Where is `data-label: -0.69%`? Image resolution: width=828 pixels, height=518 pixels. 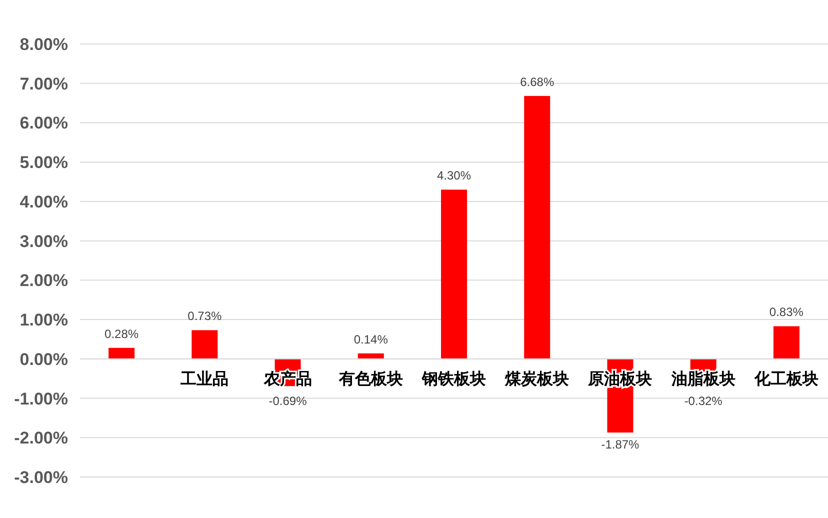 data-label: -0.69% is located at coordinates (288, 401).